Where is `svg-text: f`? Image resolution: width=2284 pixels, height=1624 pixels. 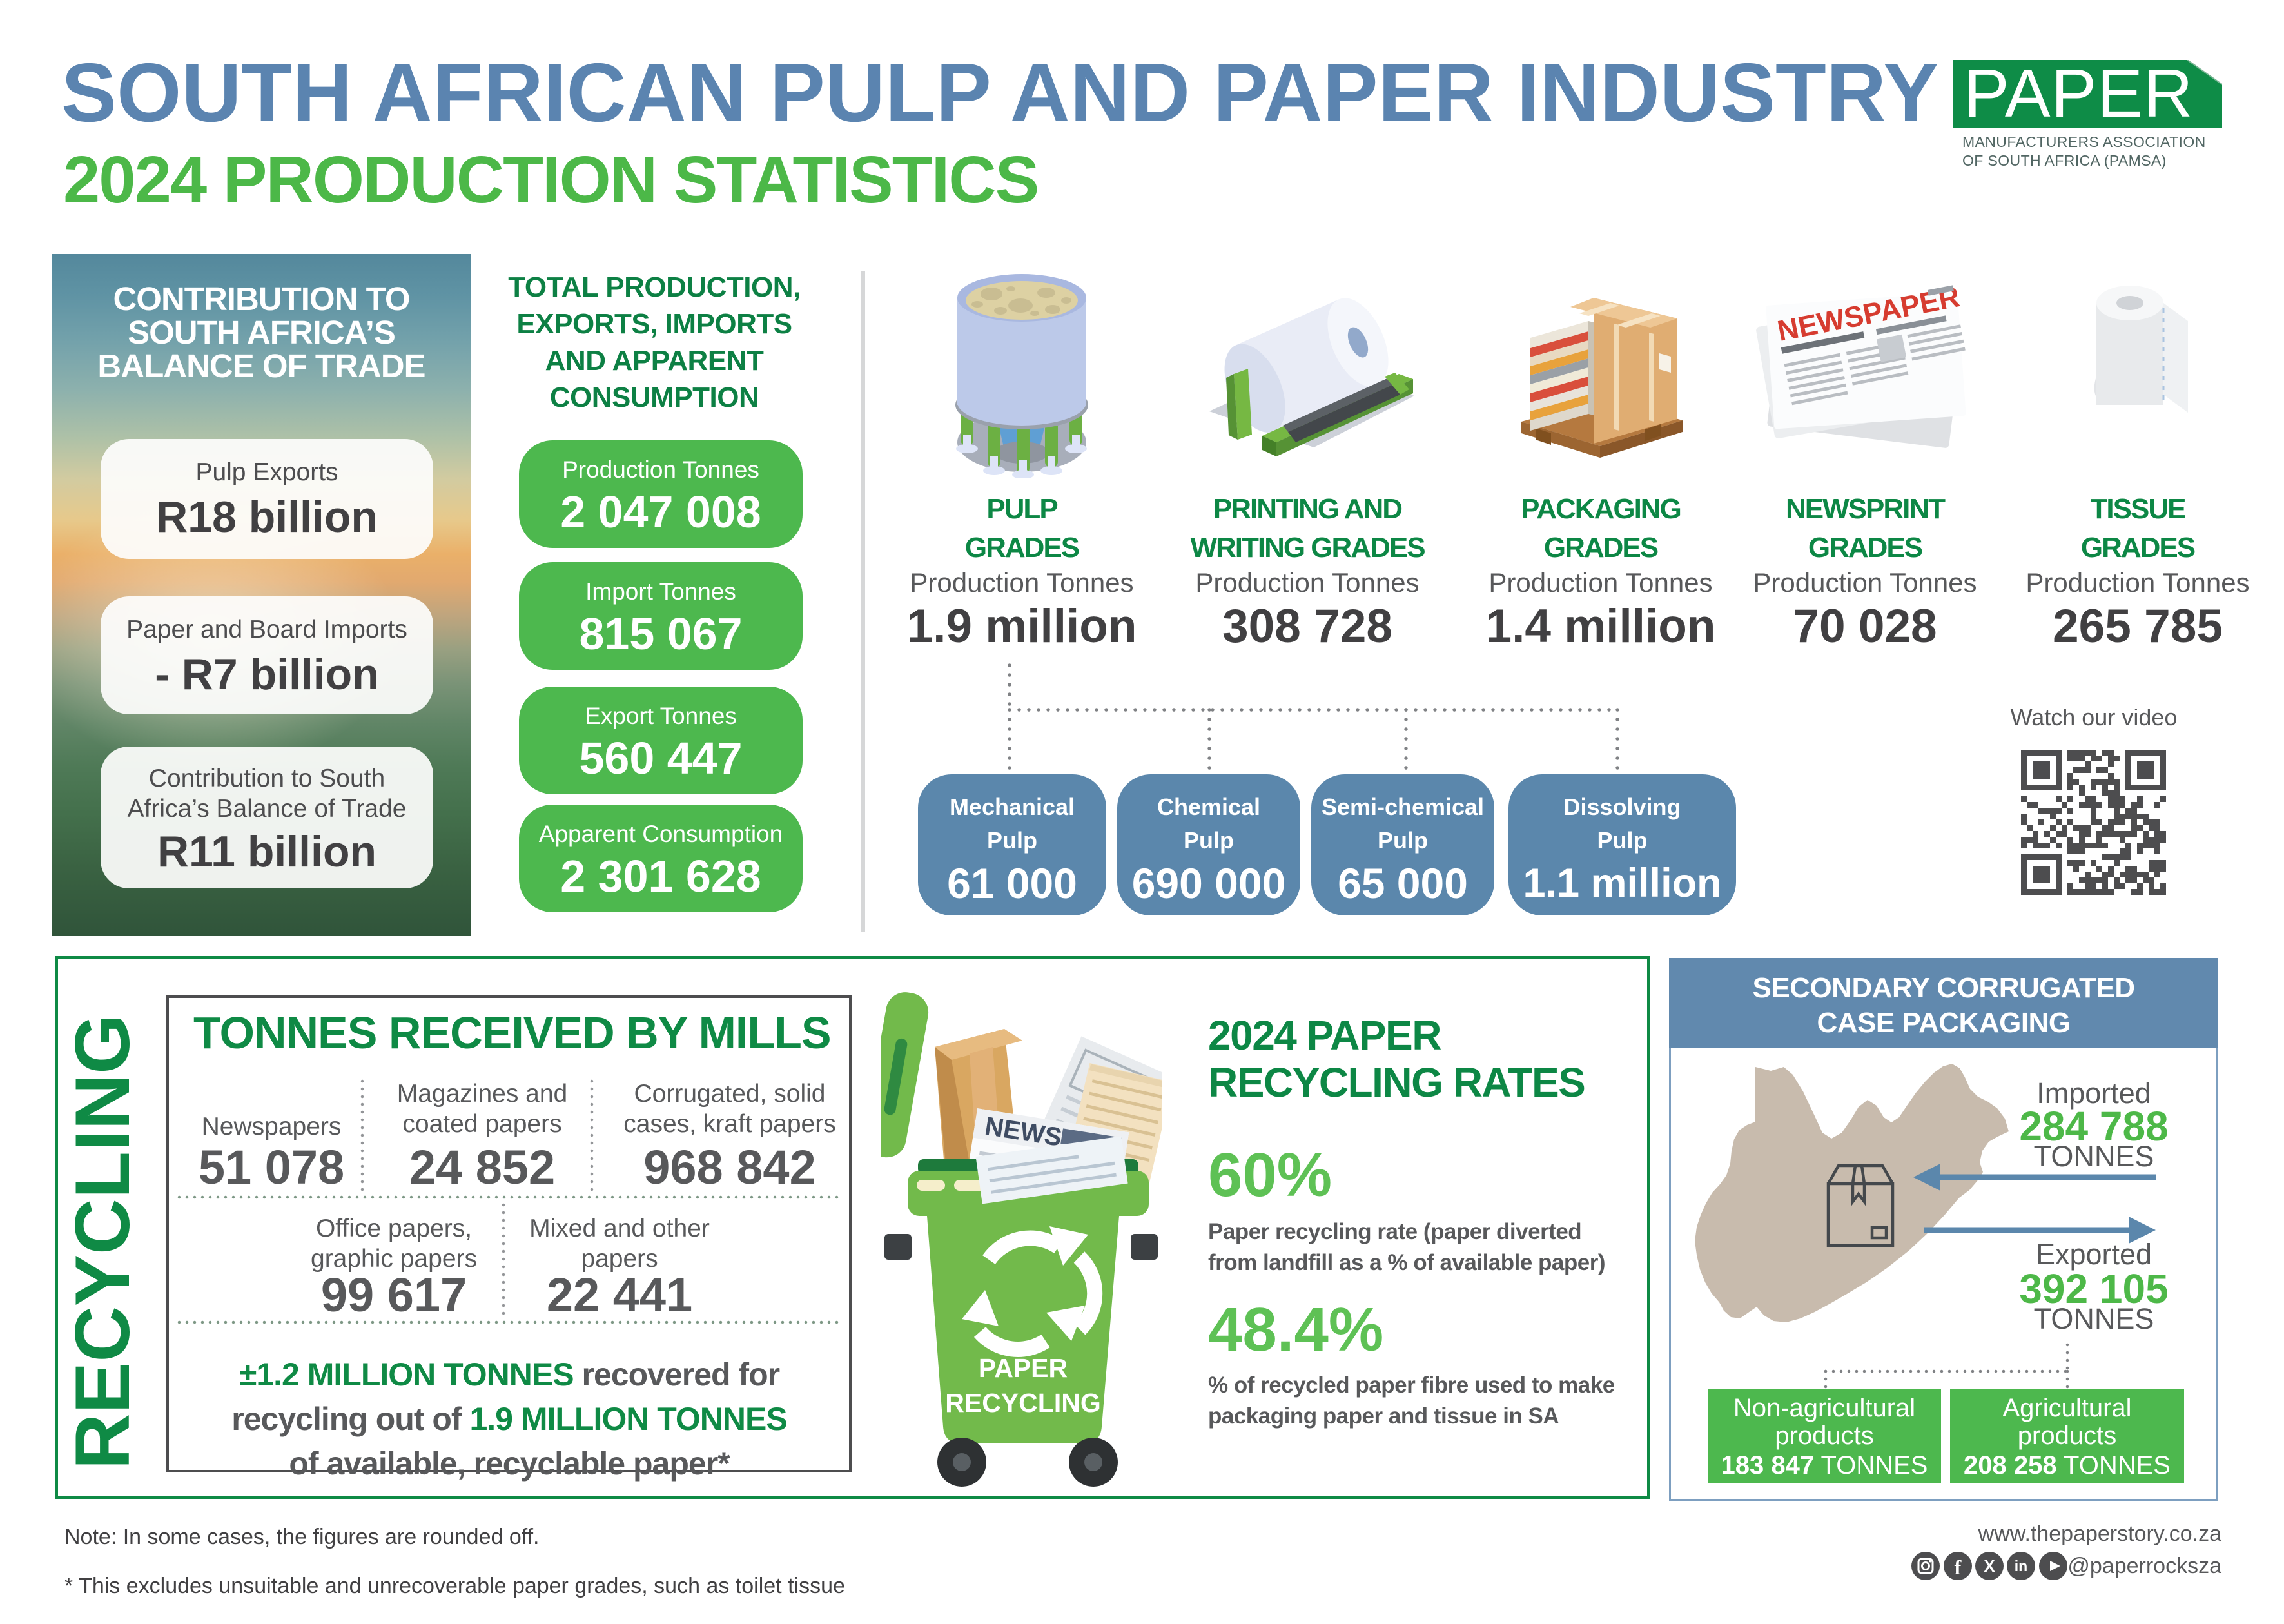 svg-text: f is located at coordinates (1958, 1568).